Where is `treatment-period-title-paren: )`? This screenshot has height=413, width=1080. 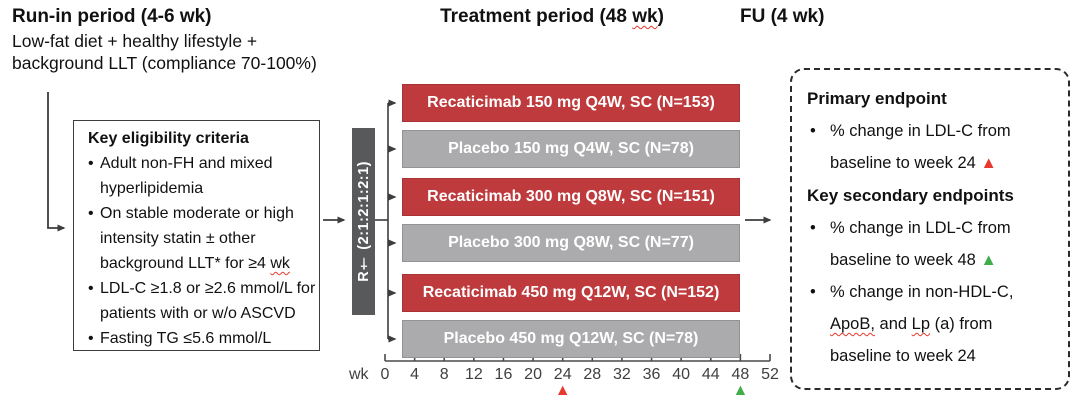 treatment-period-title-paren: ) is located at coordinates (660, 16).